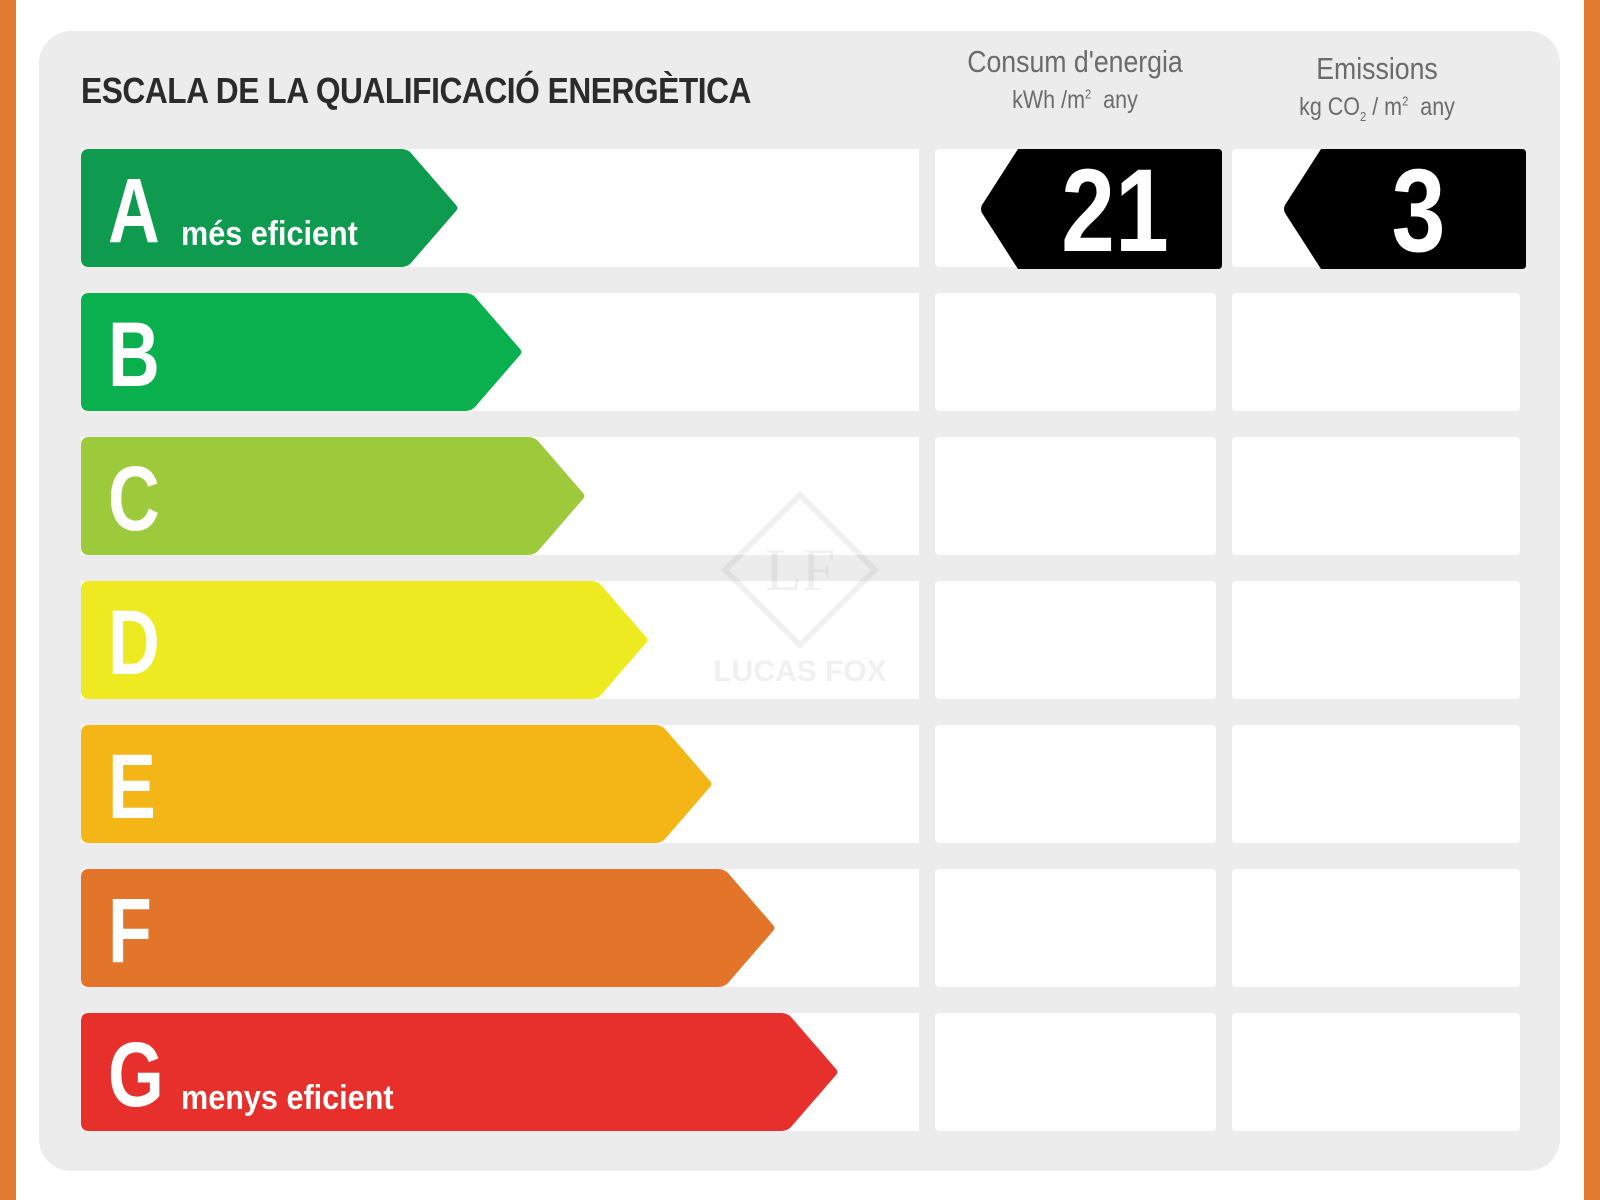 The height and width of the screenshot is (1200, 1600). I want to click on class-arrow-e, so click(397, 784).